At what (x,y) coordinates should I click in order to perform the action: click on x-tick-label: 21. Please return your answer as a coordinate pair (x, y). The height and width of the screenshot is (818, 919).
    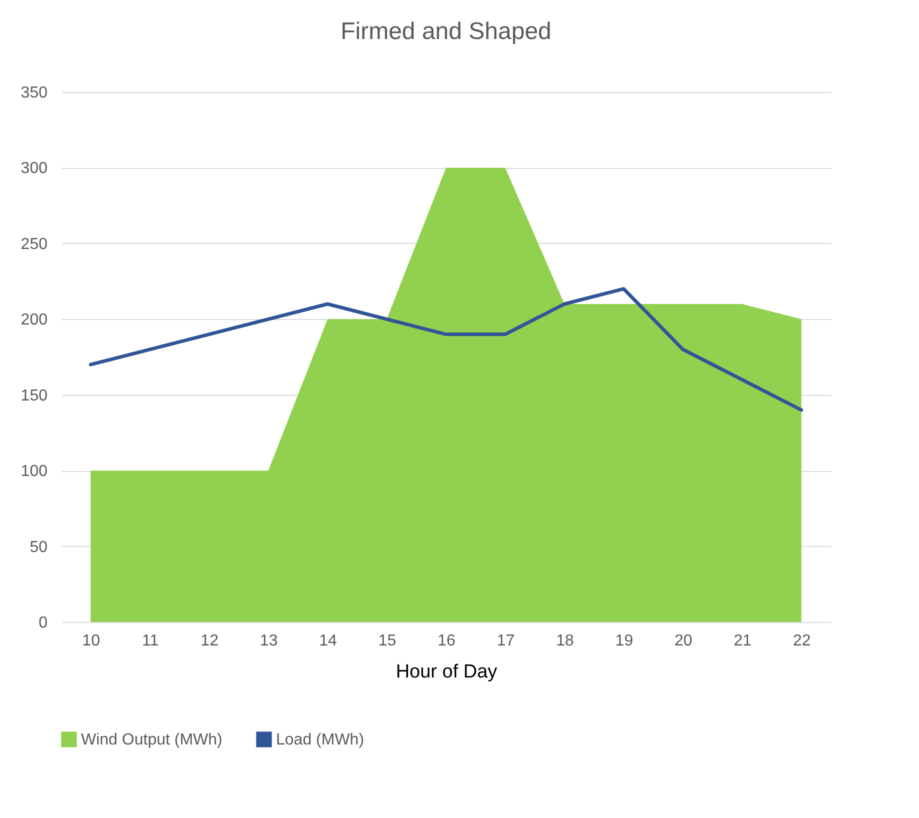
    Looking at the image, I should click on (743, 641).